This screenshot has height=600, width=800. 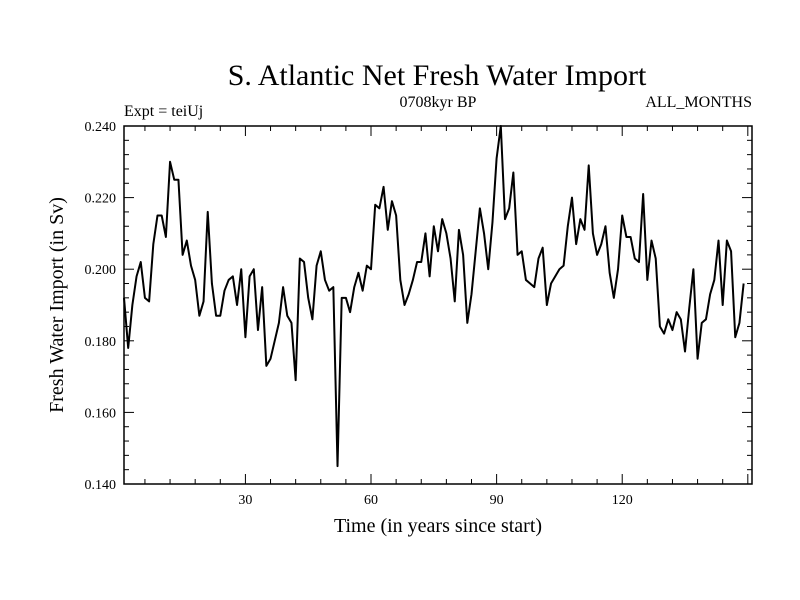 What do you see at coordinates (101, 485) in the screenshot?
I see `y-tick-label: 0.140` at bounding box center [101, 485].